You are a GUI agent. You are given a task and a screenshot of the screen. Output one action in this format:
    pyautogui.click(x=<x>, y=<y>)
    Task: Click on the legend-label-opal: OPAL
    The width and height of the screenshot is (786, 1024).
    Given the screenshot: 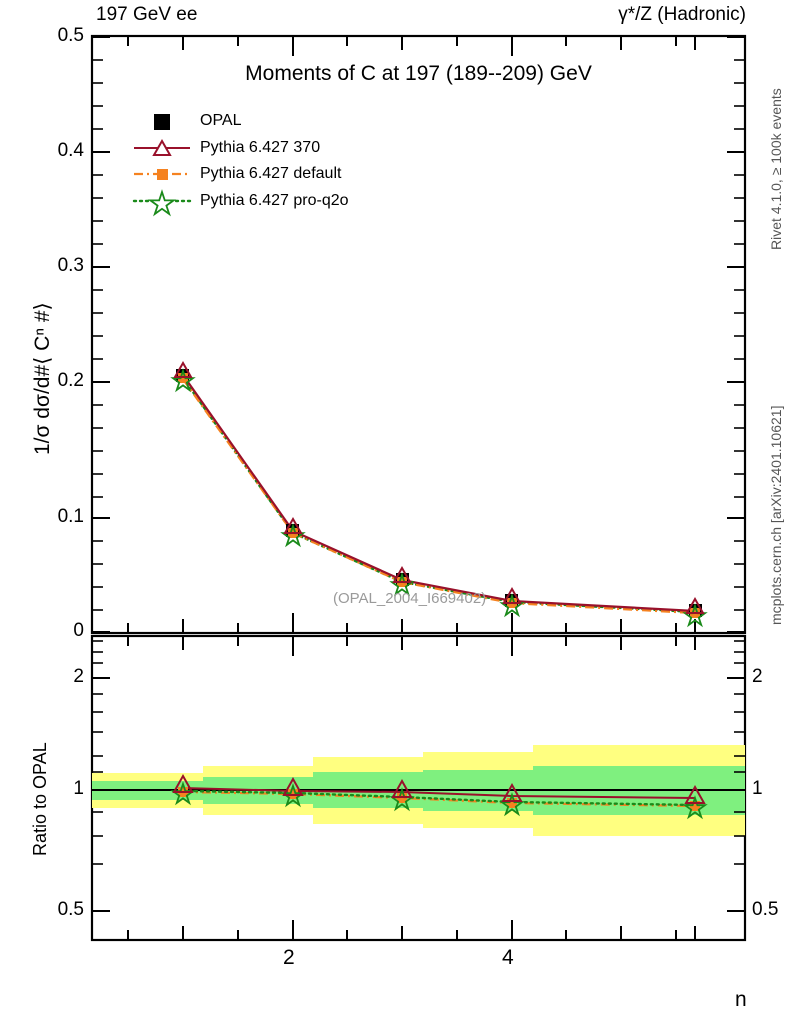 What is the action you would take?
    pyautogui.click(x=221, y=120)
    